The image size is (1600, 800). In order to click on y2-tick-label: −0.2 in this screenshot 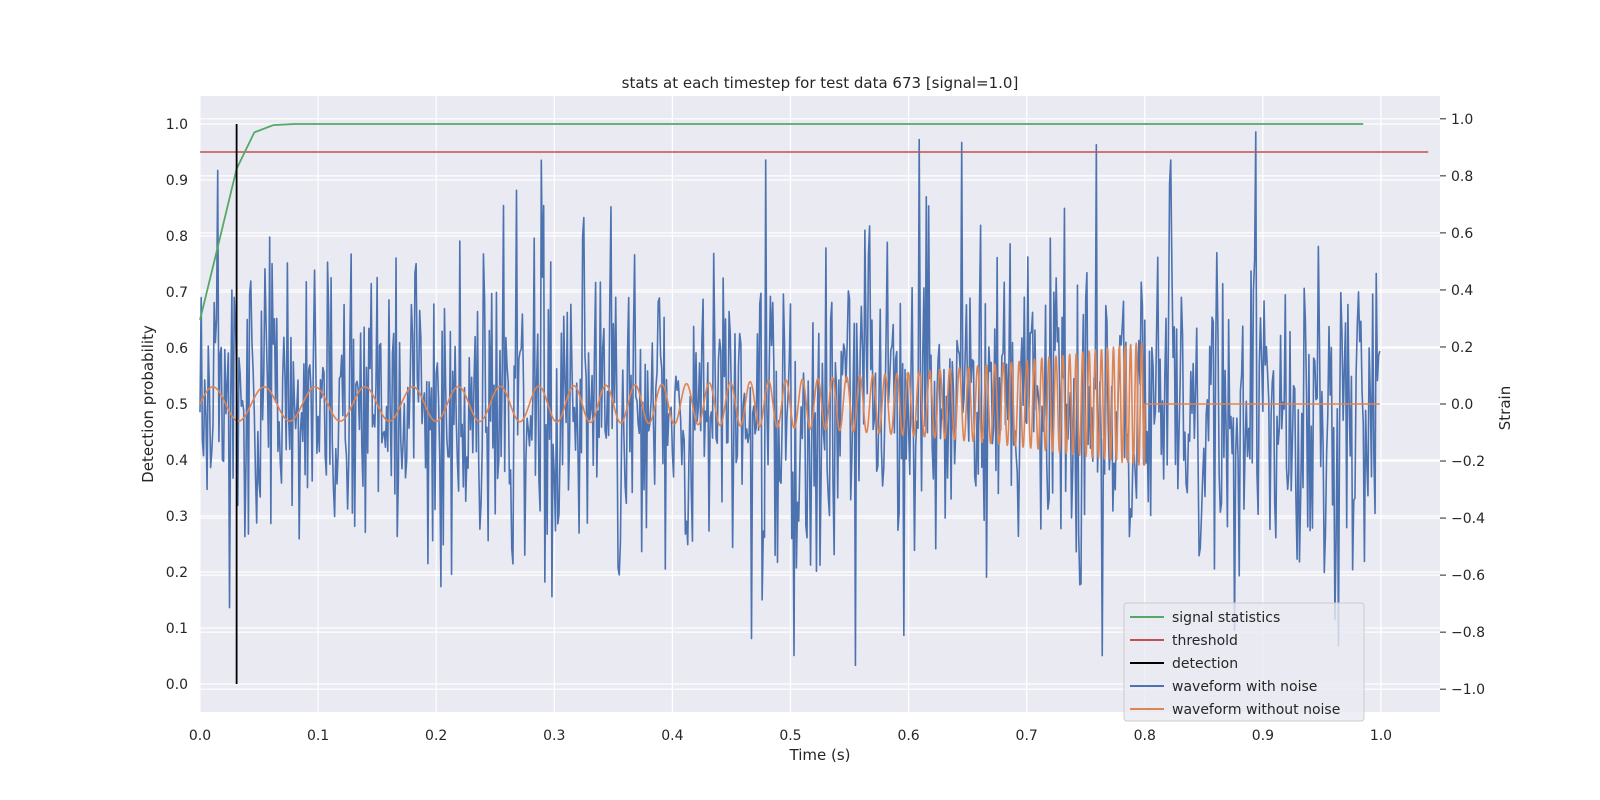, I will do `click(1468, 462)`.